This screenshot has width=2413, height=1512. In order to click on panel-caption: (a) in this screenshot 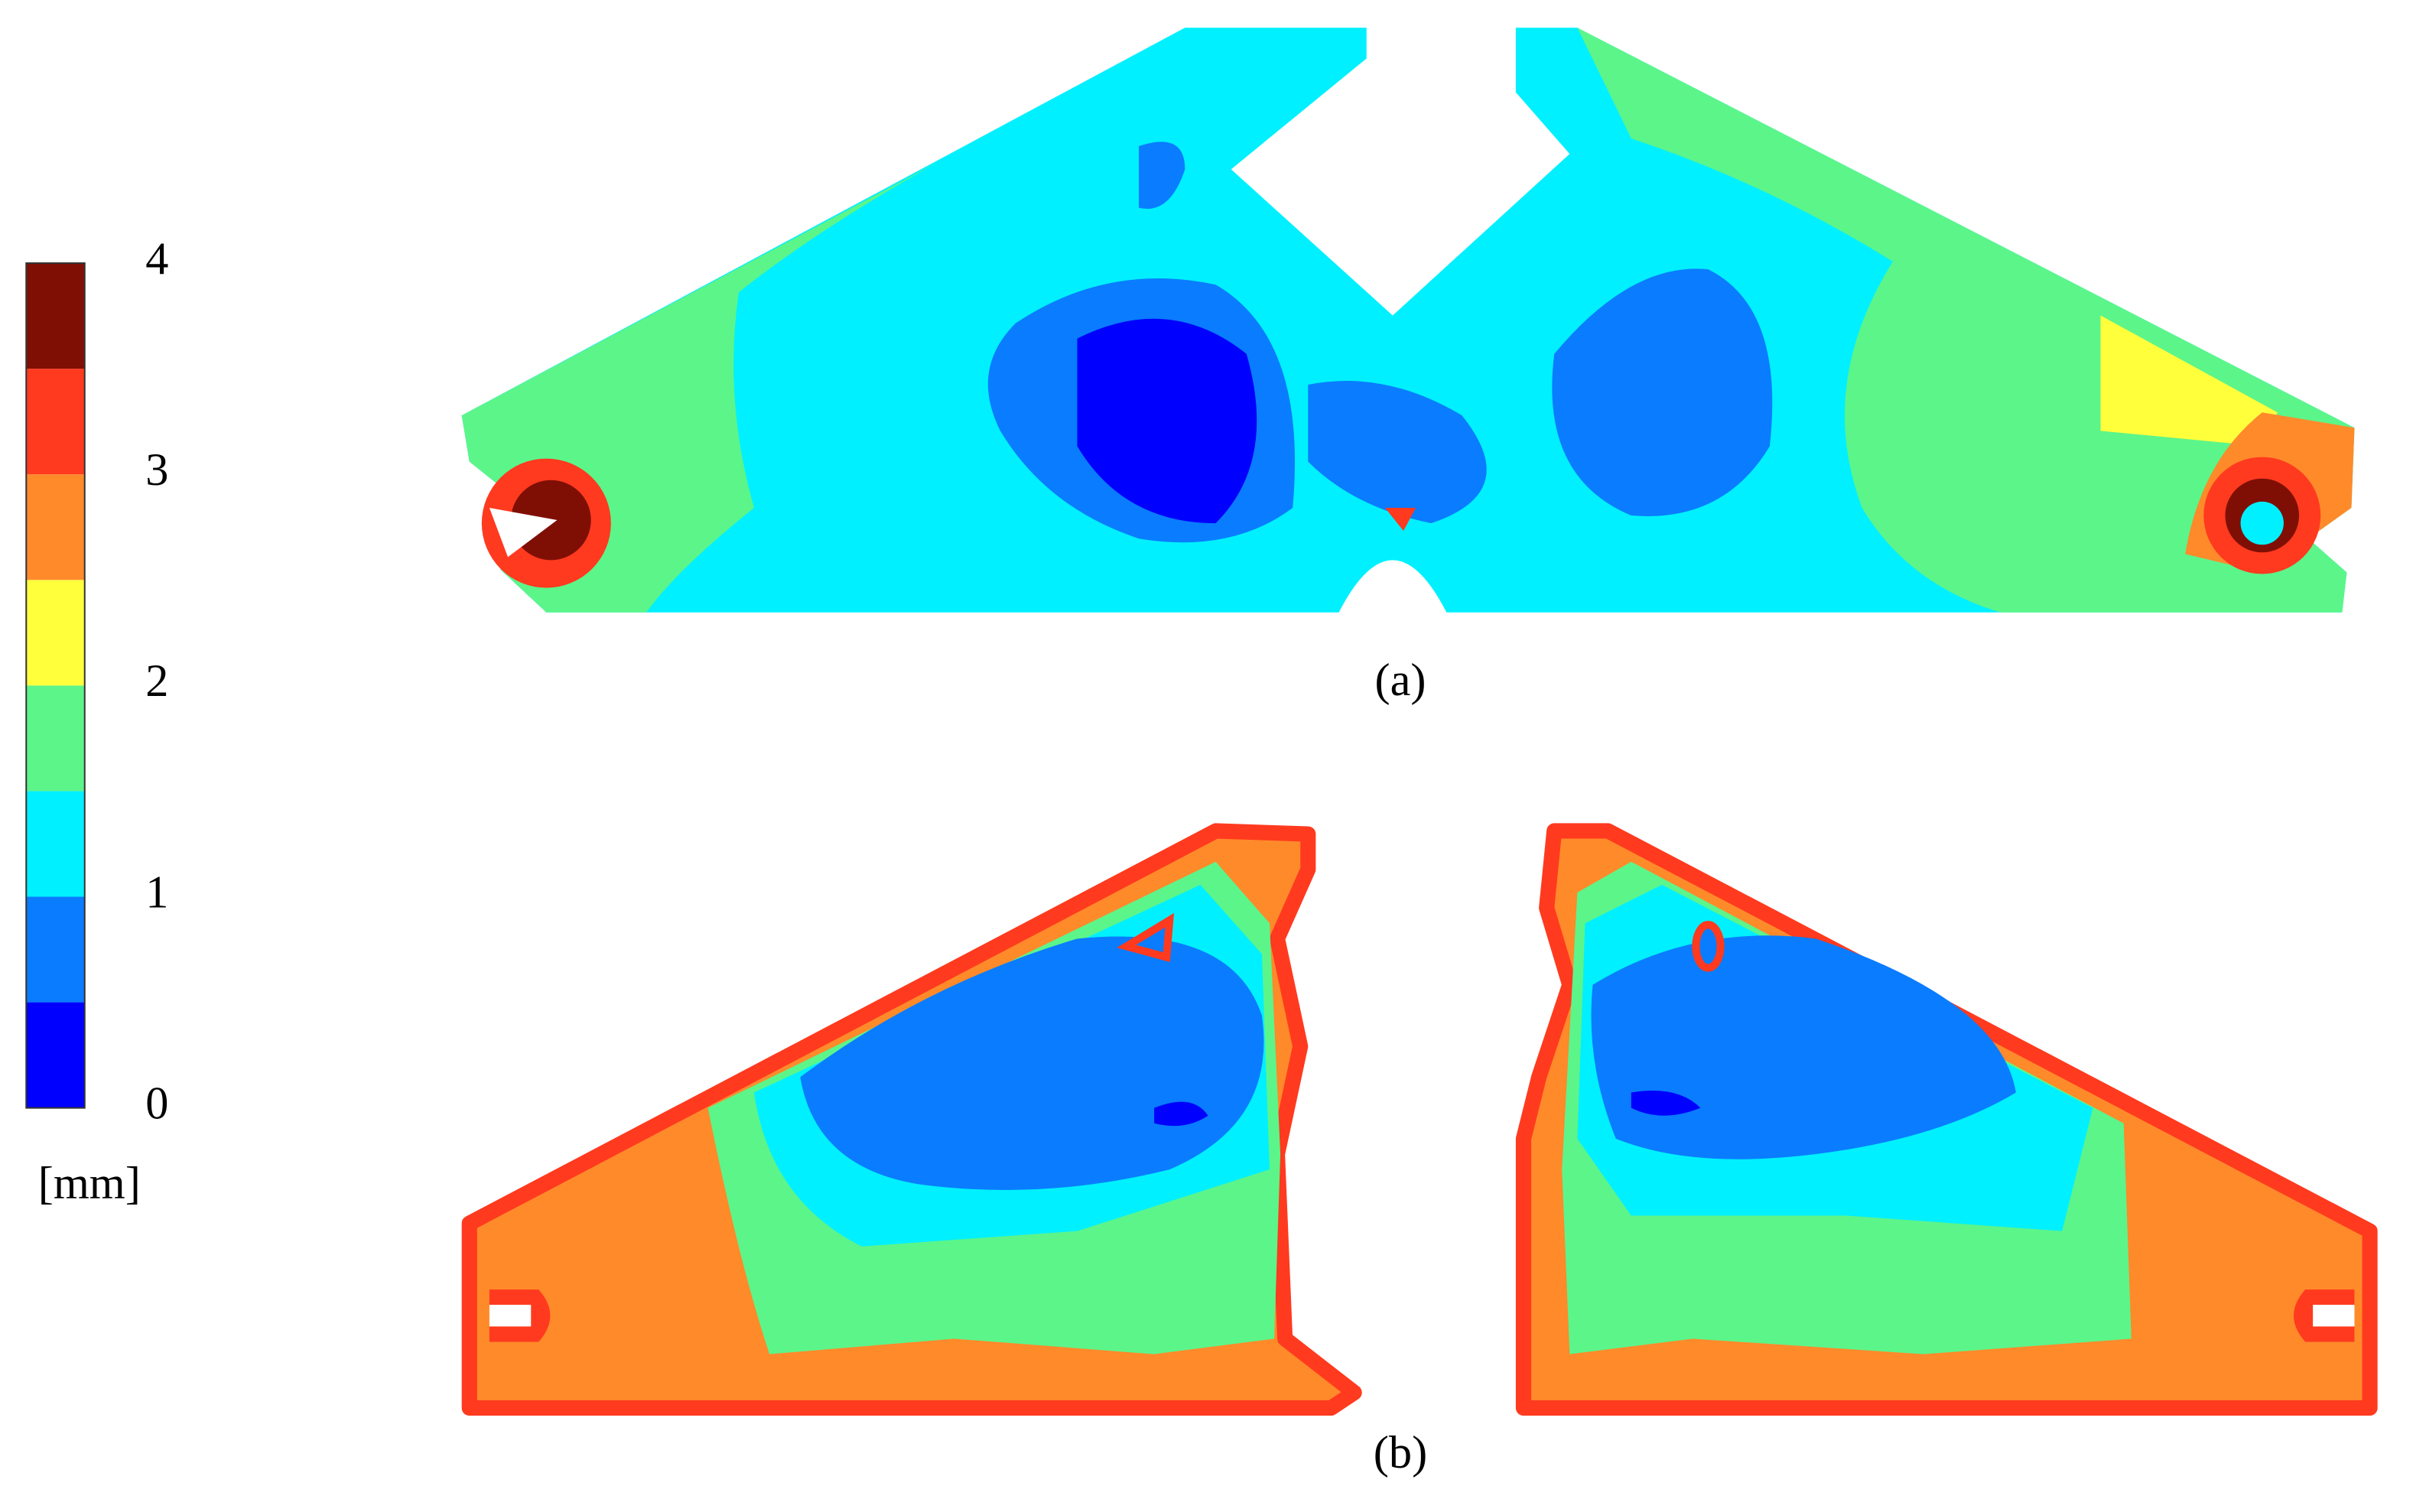, I will do `click(1400, 680)`.